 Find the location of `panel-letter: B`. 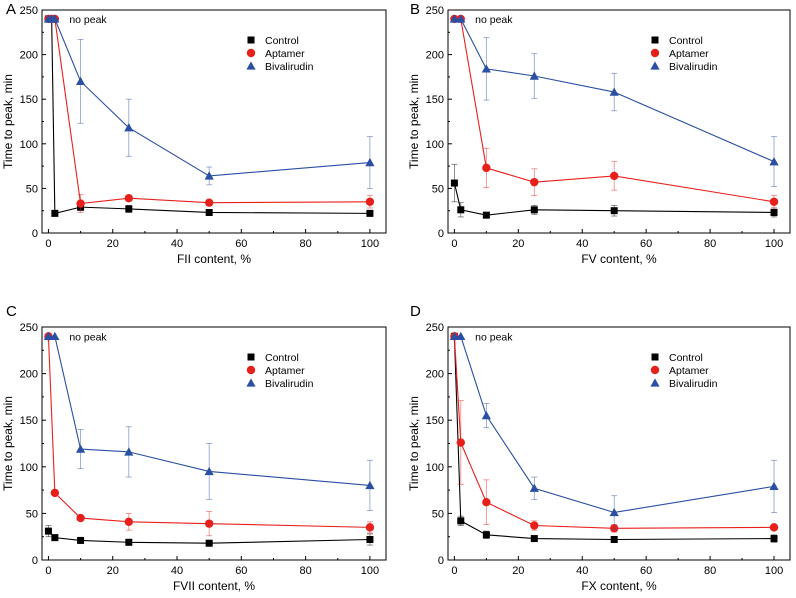

panel-letter: B is located at coordinates (415, 9).